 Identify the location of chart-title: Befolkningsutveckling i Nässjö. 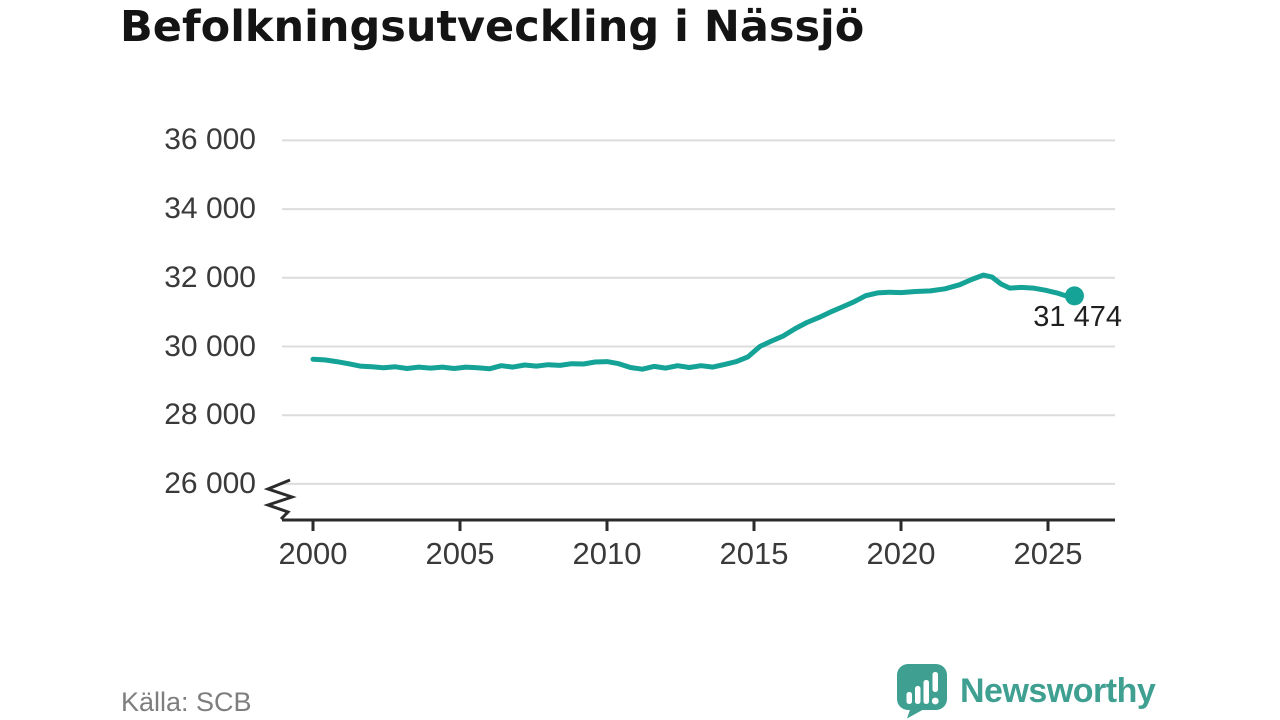
(492, 27).